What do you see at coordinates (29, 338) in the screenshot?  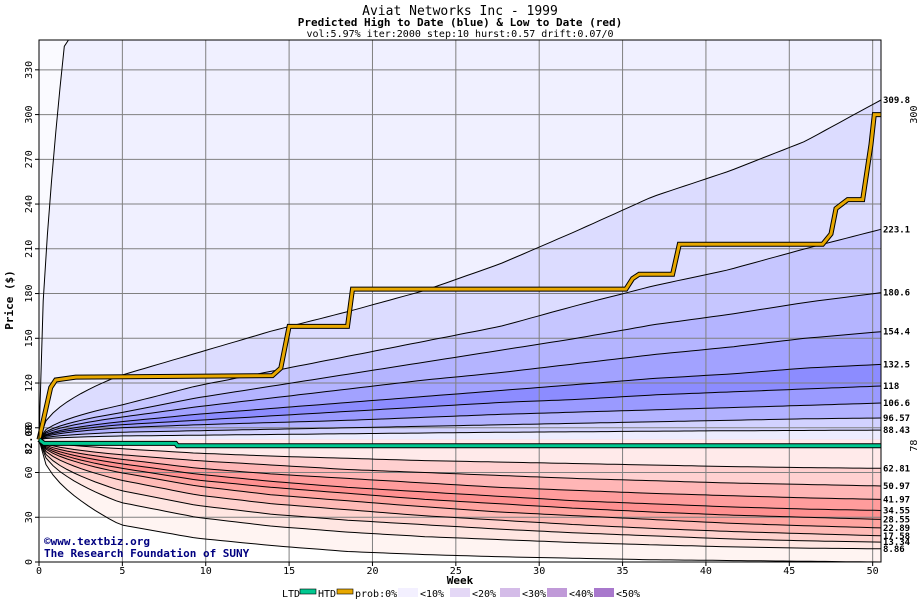 I see `y-tick-label-5: 150` at bounding box center [29, 338].